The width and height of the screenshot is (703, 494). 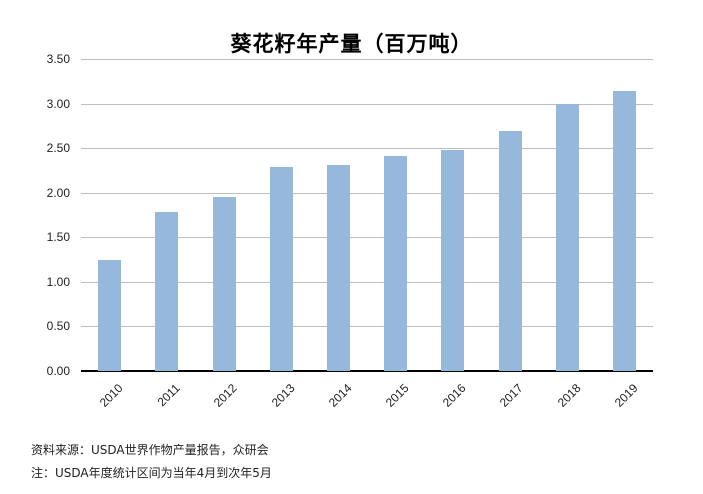 I want to click on bar-2017, so click(x=510, y=251).